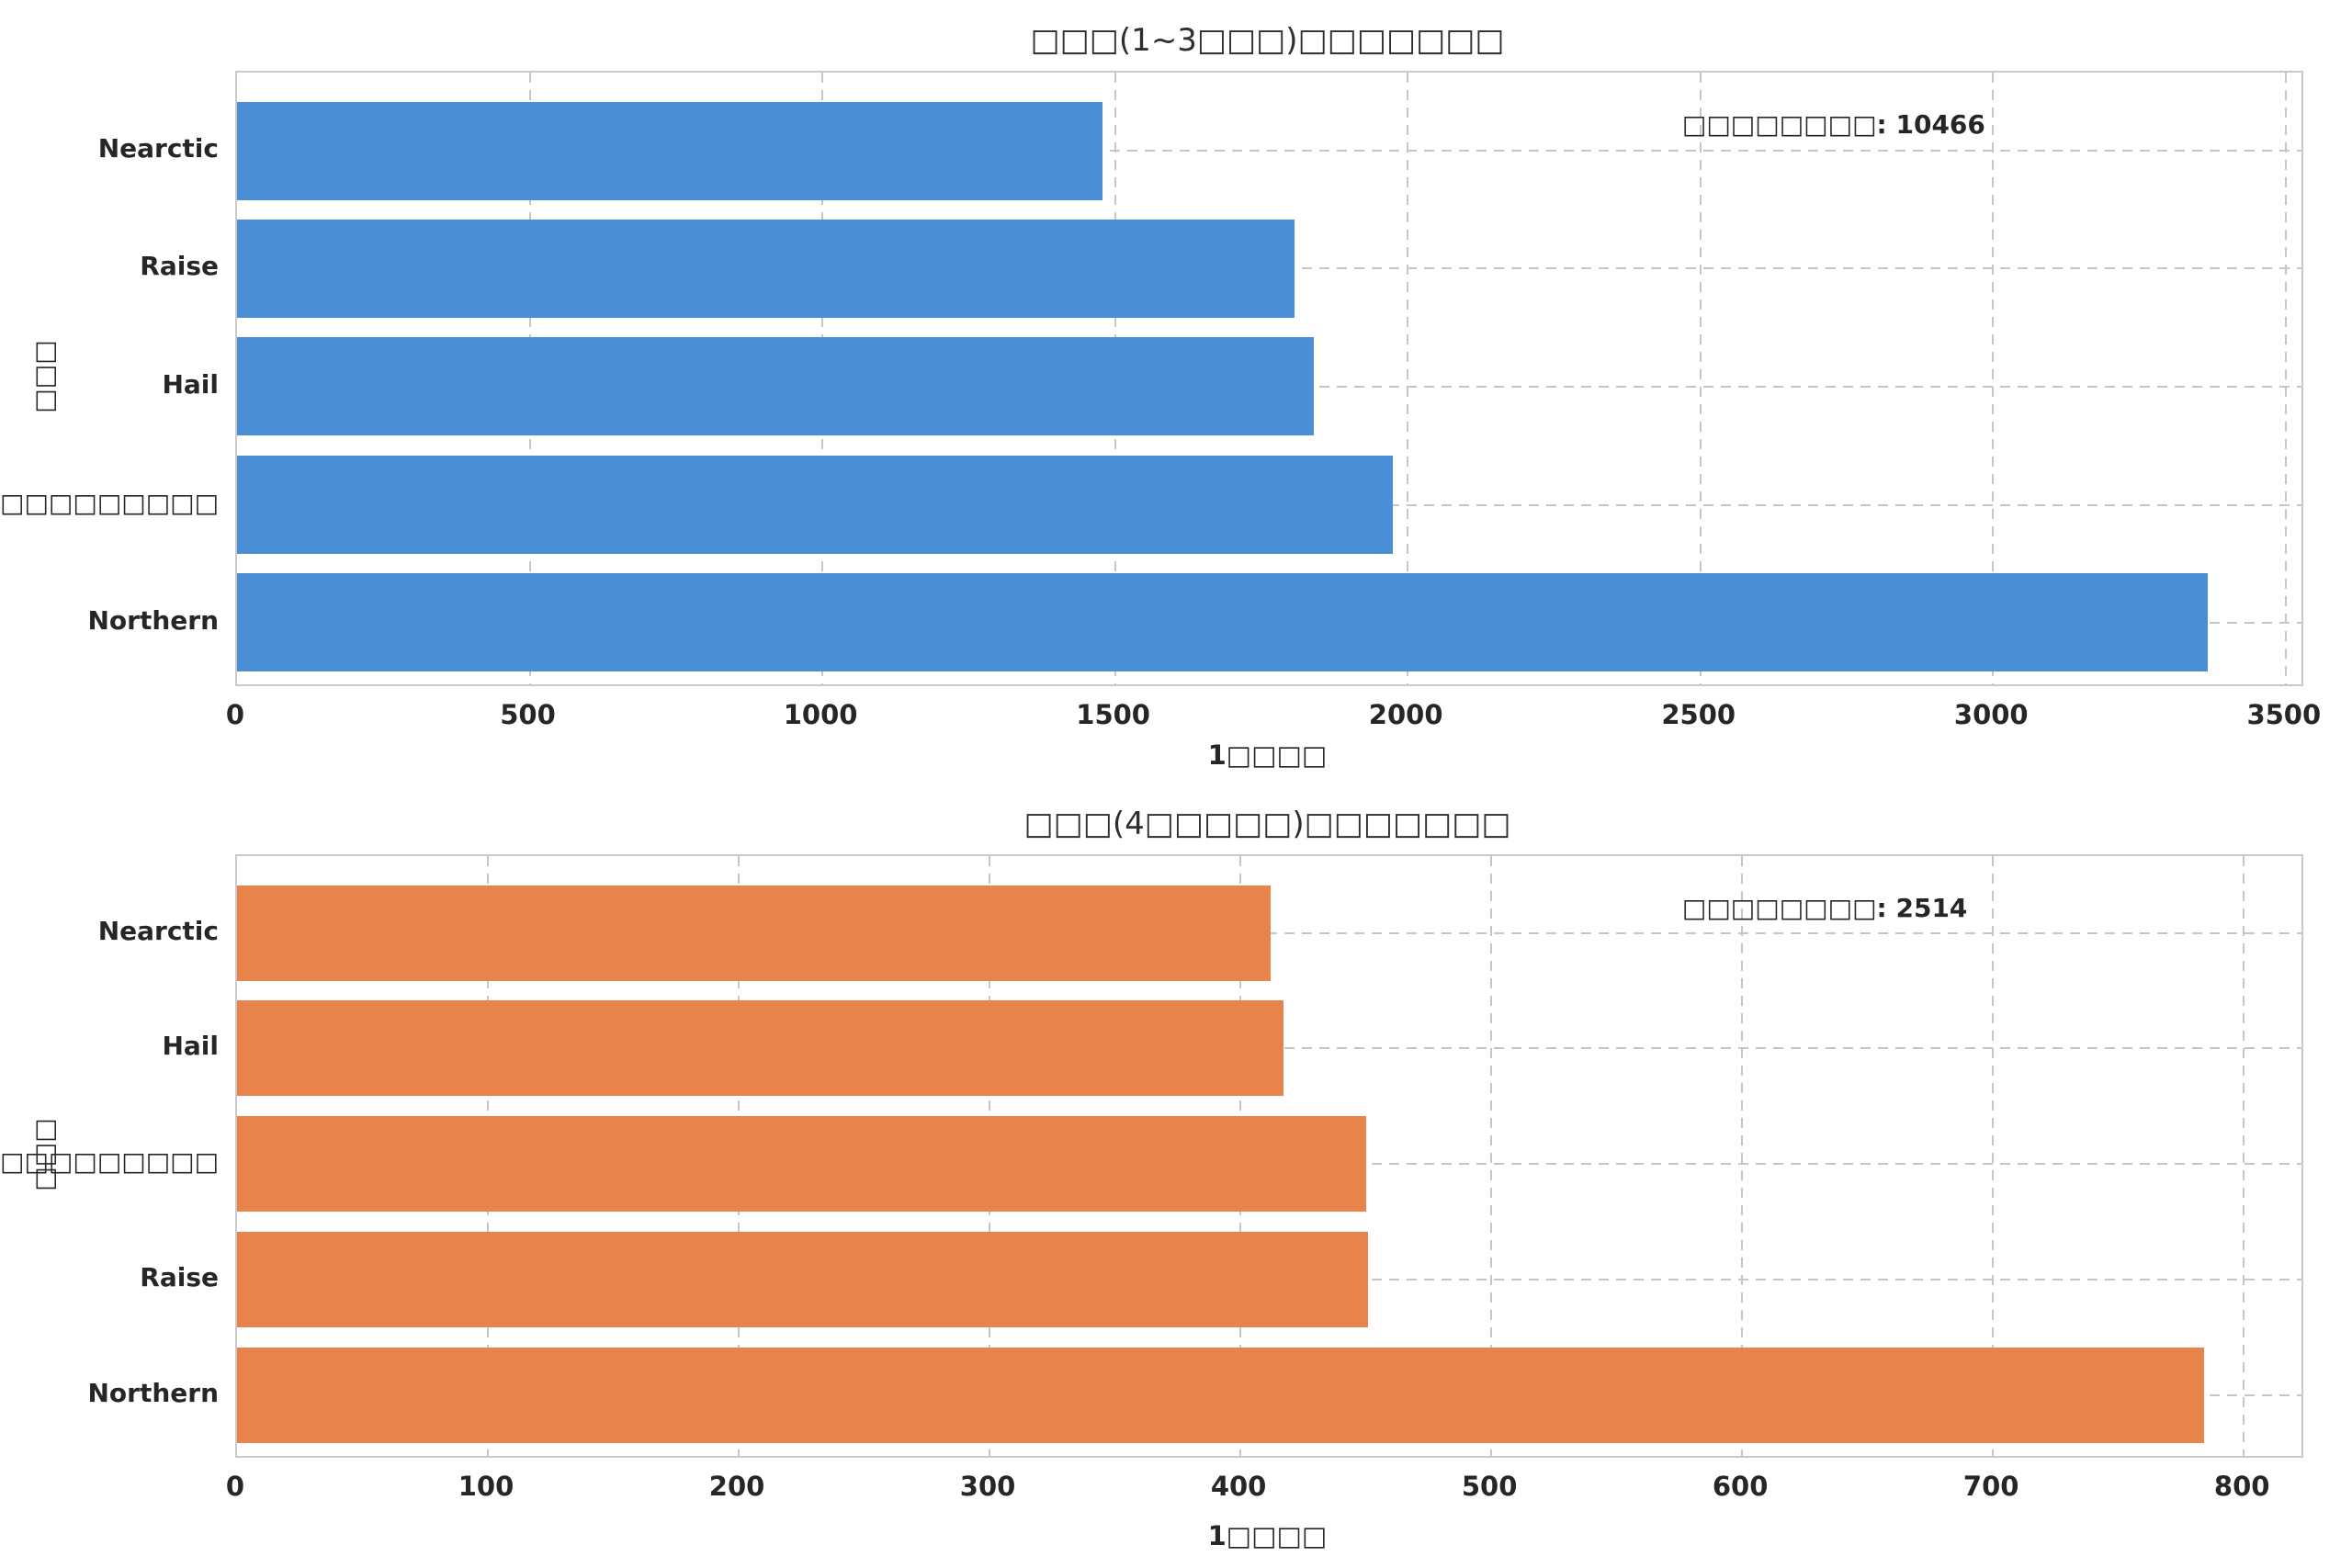  What do you see at coordinates (2241, 1486) in the screenshot?
I see `x-tick-label: 800` at bounding box center [2241, 1486].